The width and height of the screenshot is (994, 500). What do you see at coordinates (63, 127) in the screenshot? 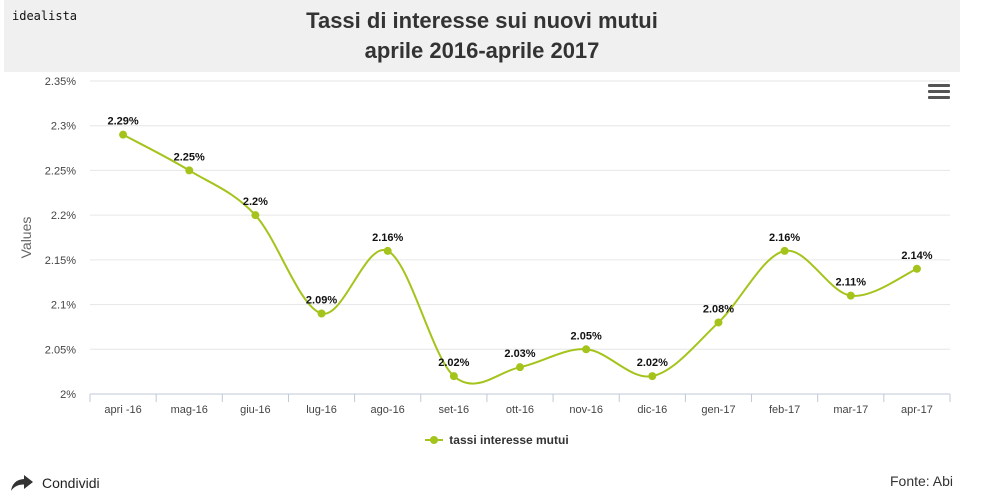
I see `y-tick-label: 2.3%` at bounding box center [63, 127].